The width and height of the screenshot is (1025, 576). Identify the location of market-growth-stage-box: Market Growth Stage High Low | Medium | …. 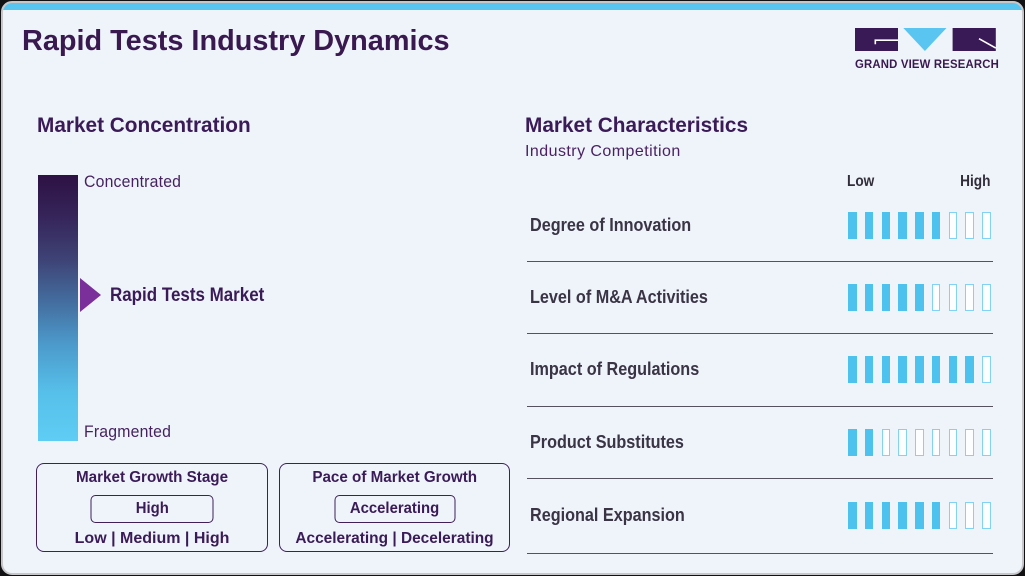
(152, 507).